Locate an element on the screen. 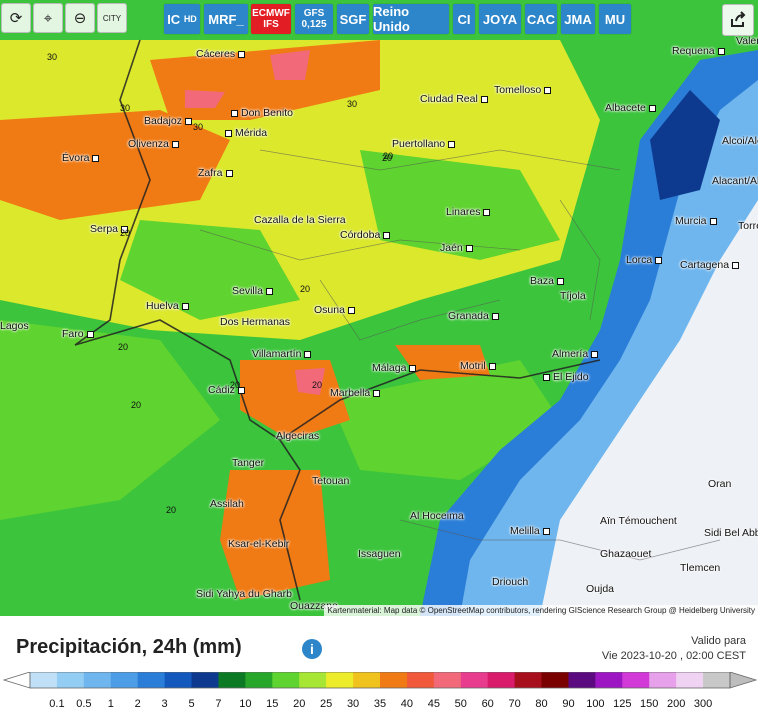  scale-tick-label: 0.5 is located at coordinates (84, 704).